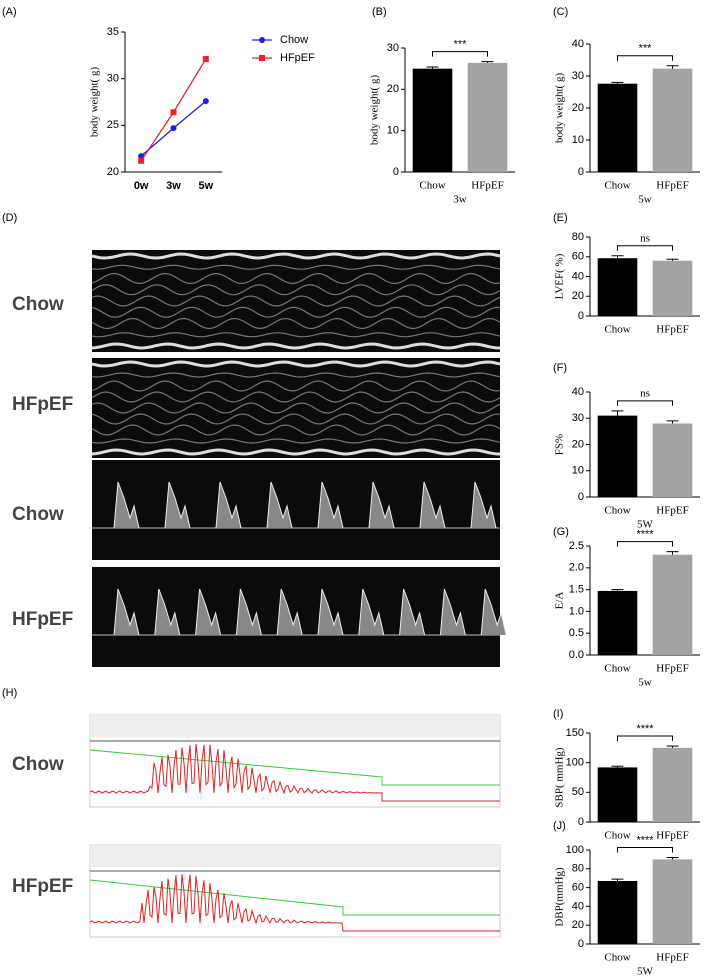 The width and height of the screenshot is (709, 980). What do you see at coordinates (560, 218) in the screenshot?
I see `panel-label: (E)` at bounding box center [560, 218].